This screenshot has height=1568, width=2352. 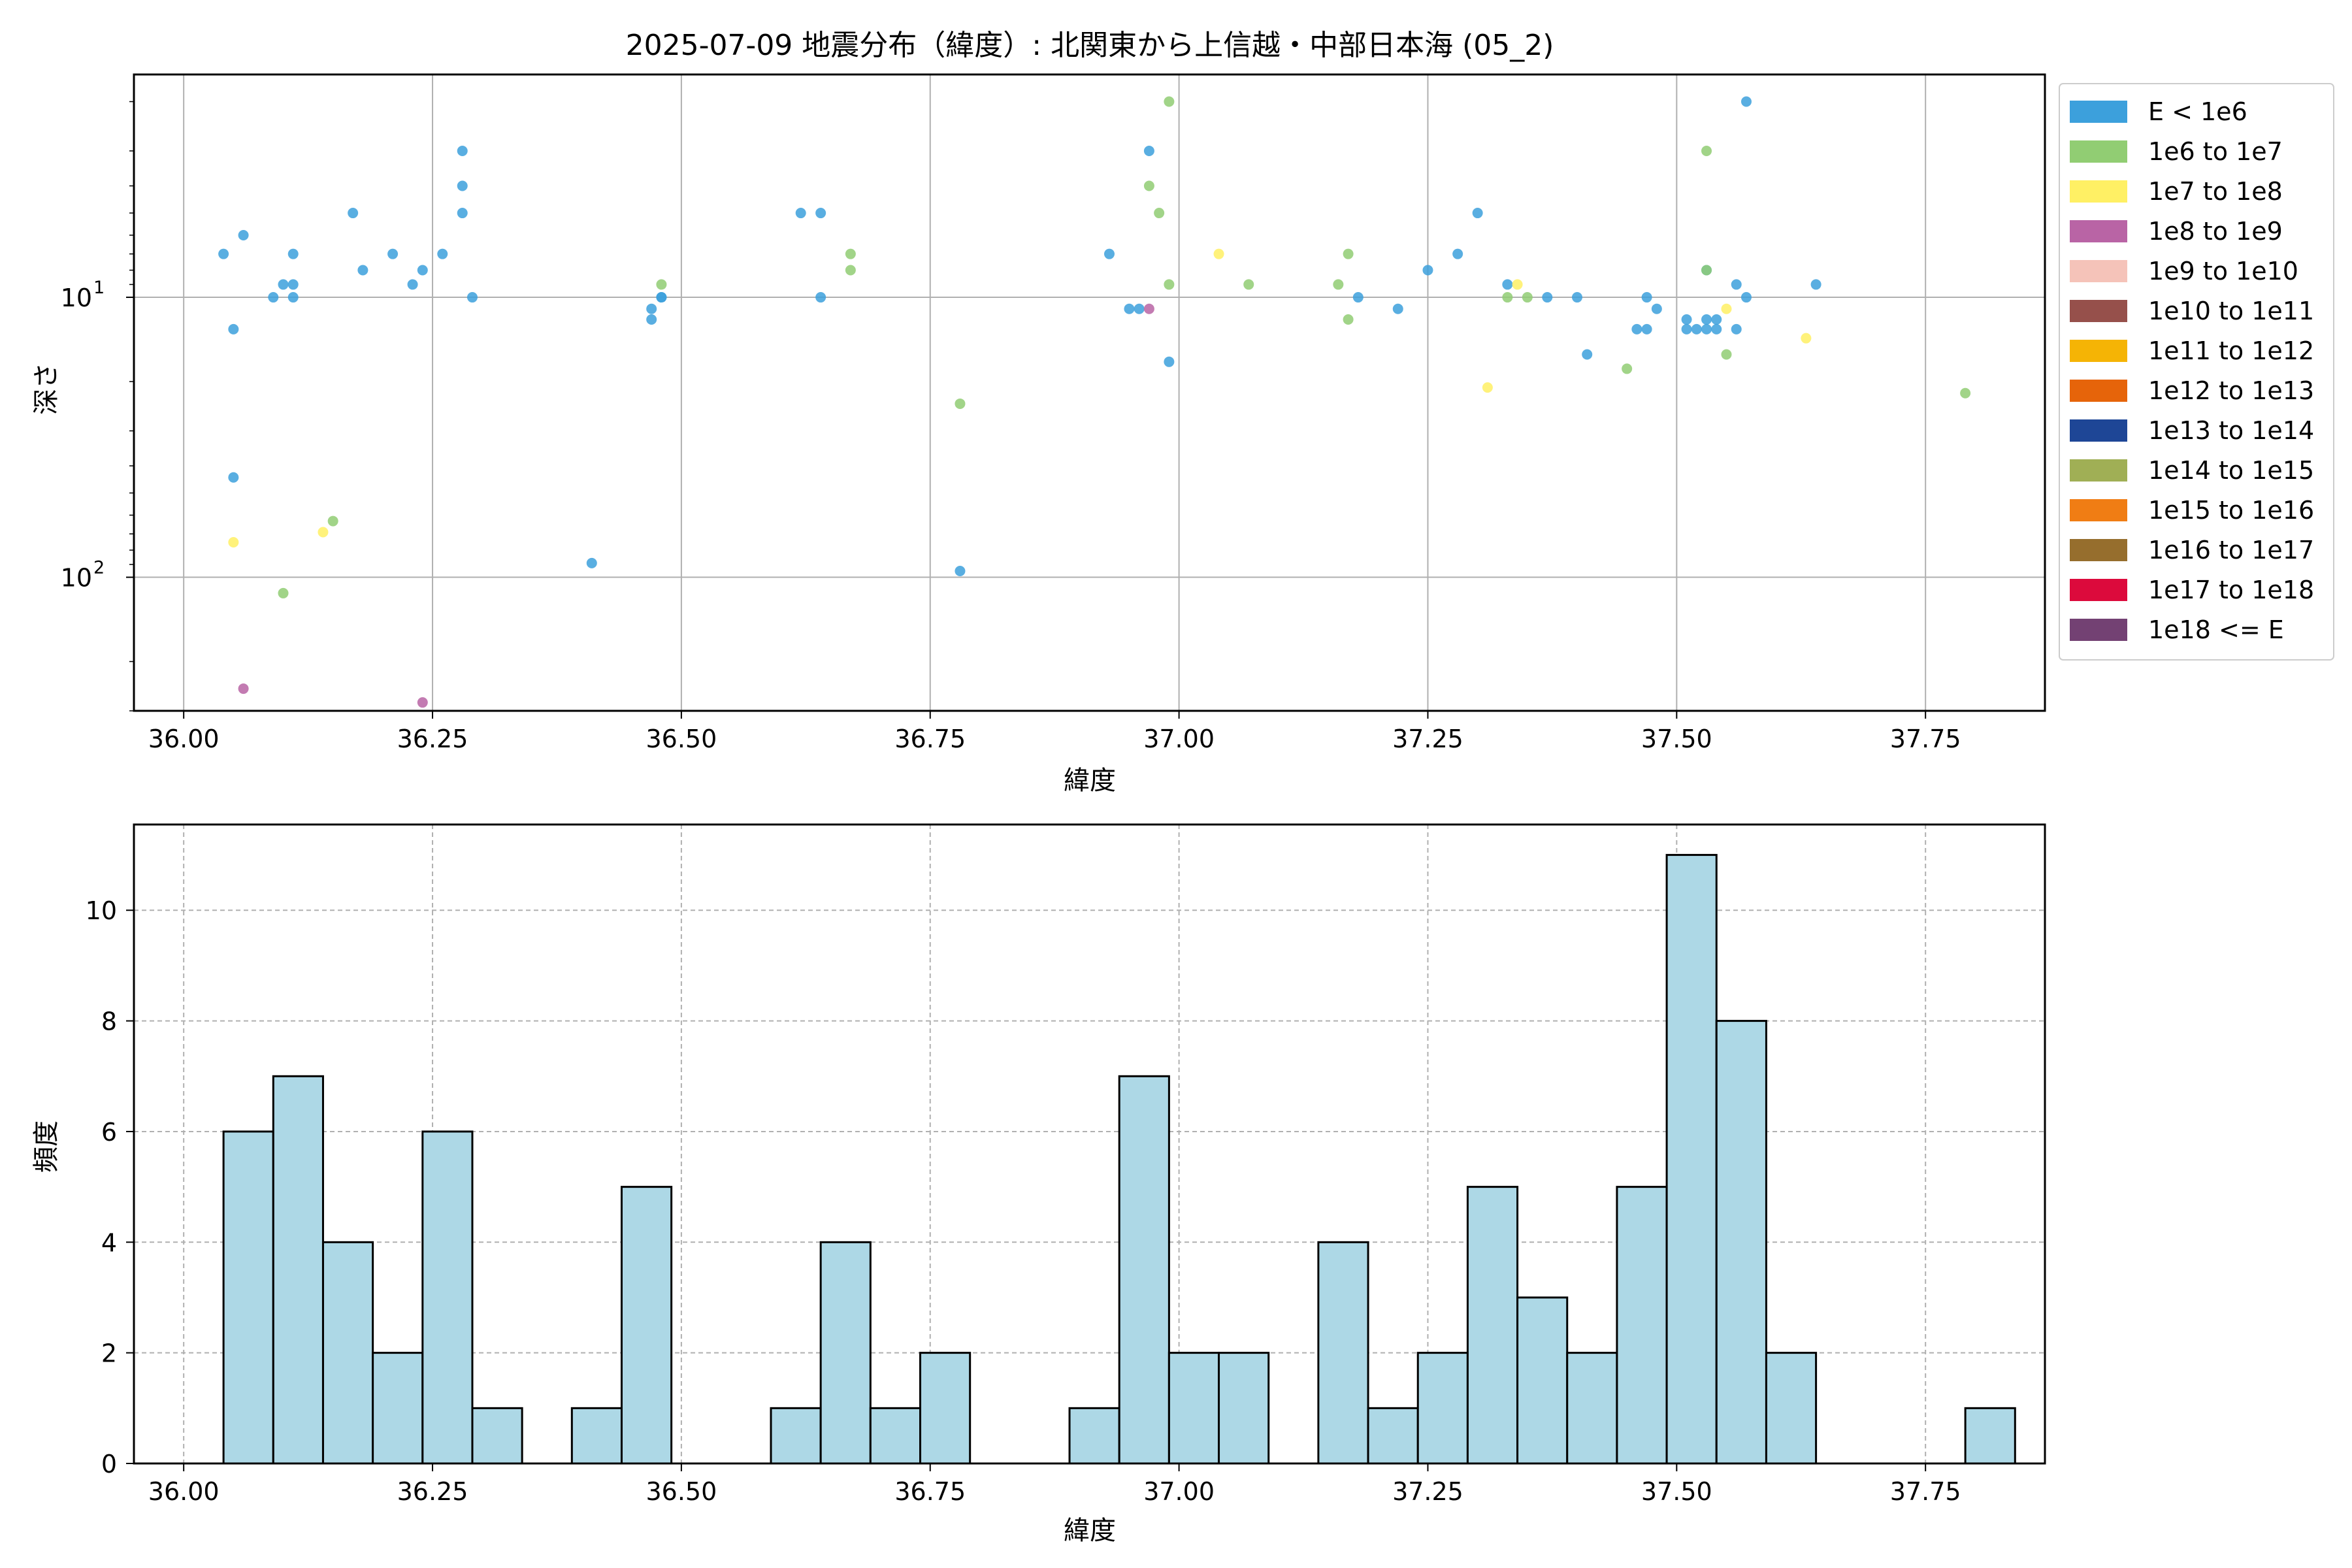 I want to click on legend-entry-label: 1e13 to 1e14, so click(x=2231, y=430).